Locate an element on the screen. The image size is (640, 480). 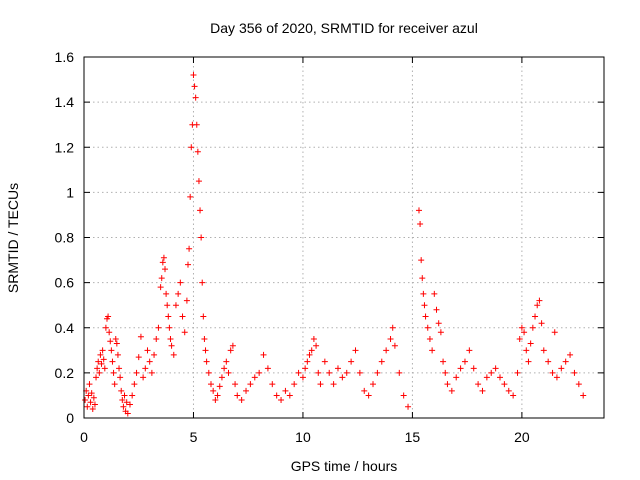
y-tick-label: 1.6 is located at coordinates (65, 57).